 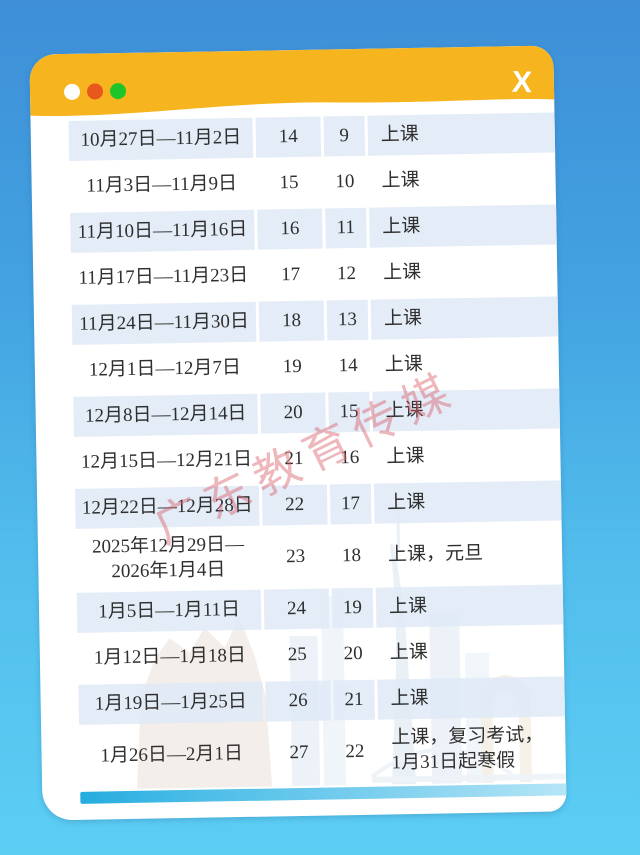 What do you see at coordinates (295, 556) in the screenshot?
I see `semester-week-cell: 23` at bounding box center [295, 556].